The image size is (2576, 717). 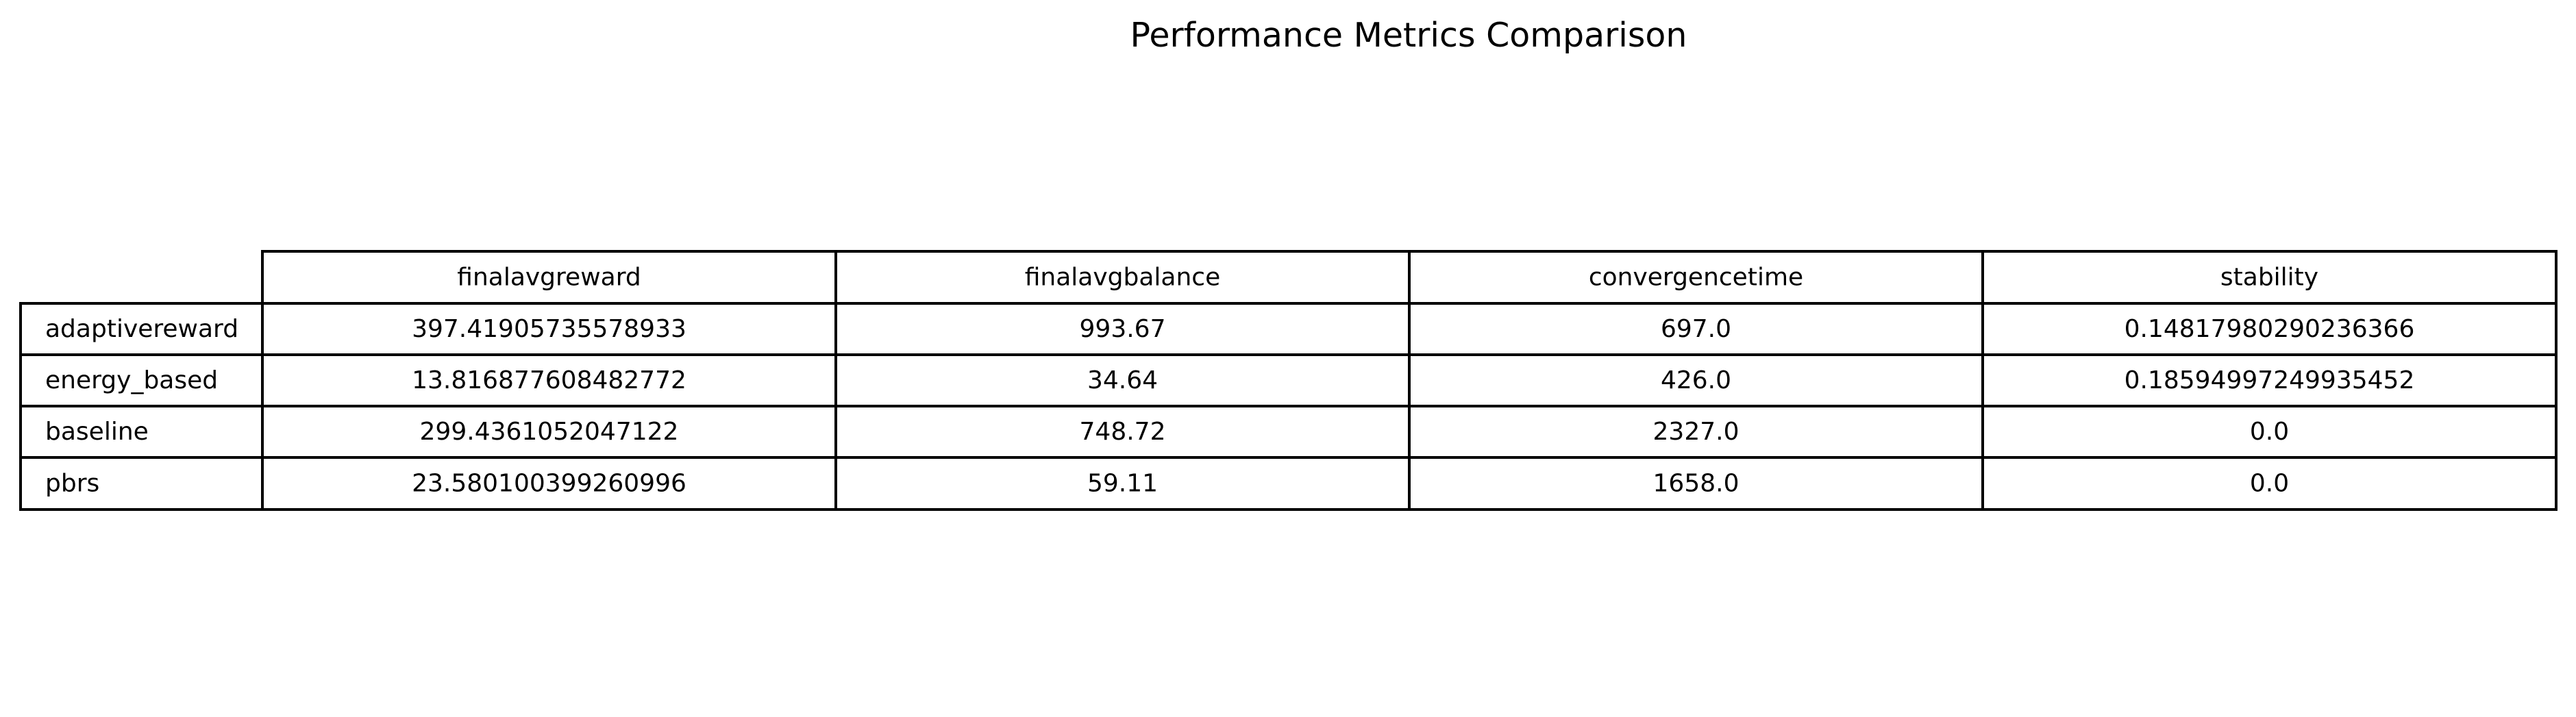 I want to click on table-cell: 0.18594997249935452, so click(x=2270, y=380).